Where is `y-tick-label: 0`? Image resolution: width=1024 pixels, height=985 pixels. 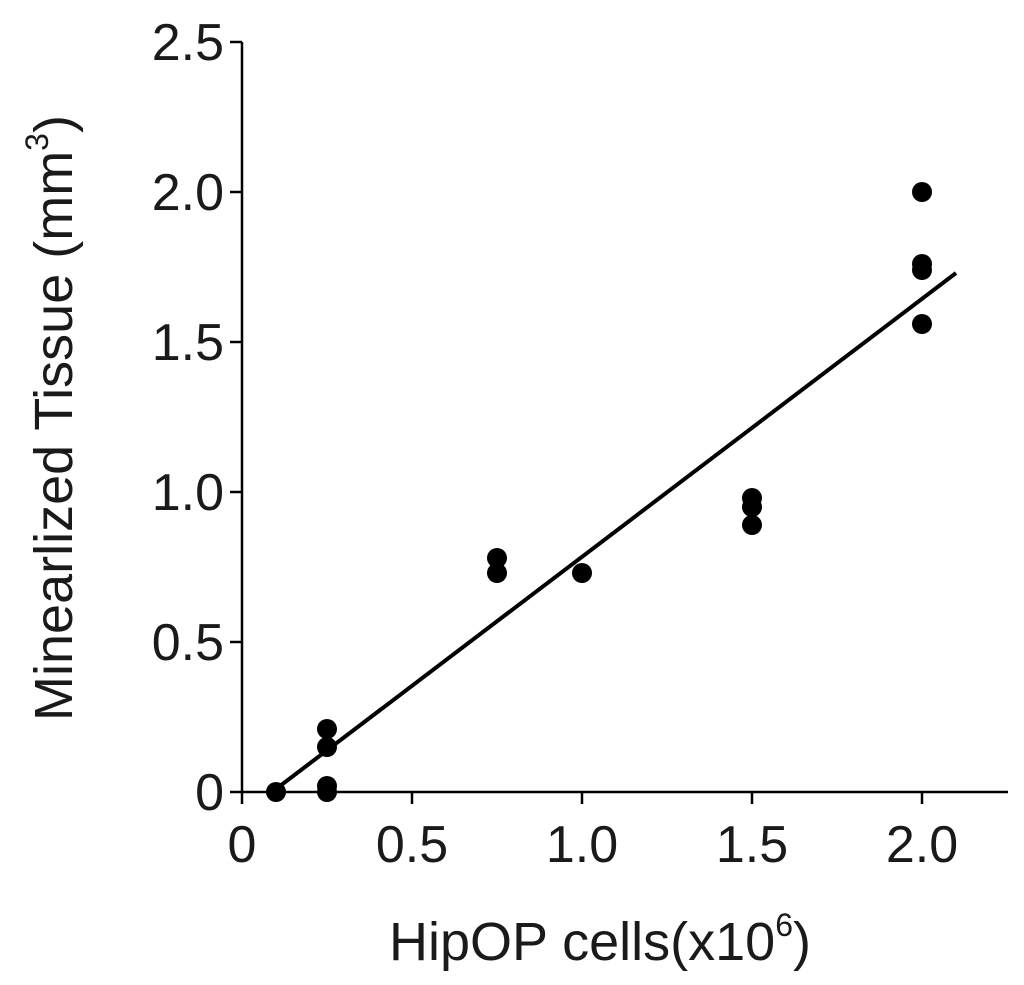 y-tick-label: 0 is located at coordinates (209, 793).